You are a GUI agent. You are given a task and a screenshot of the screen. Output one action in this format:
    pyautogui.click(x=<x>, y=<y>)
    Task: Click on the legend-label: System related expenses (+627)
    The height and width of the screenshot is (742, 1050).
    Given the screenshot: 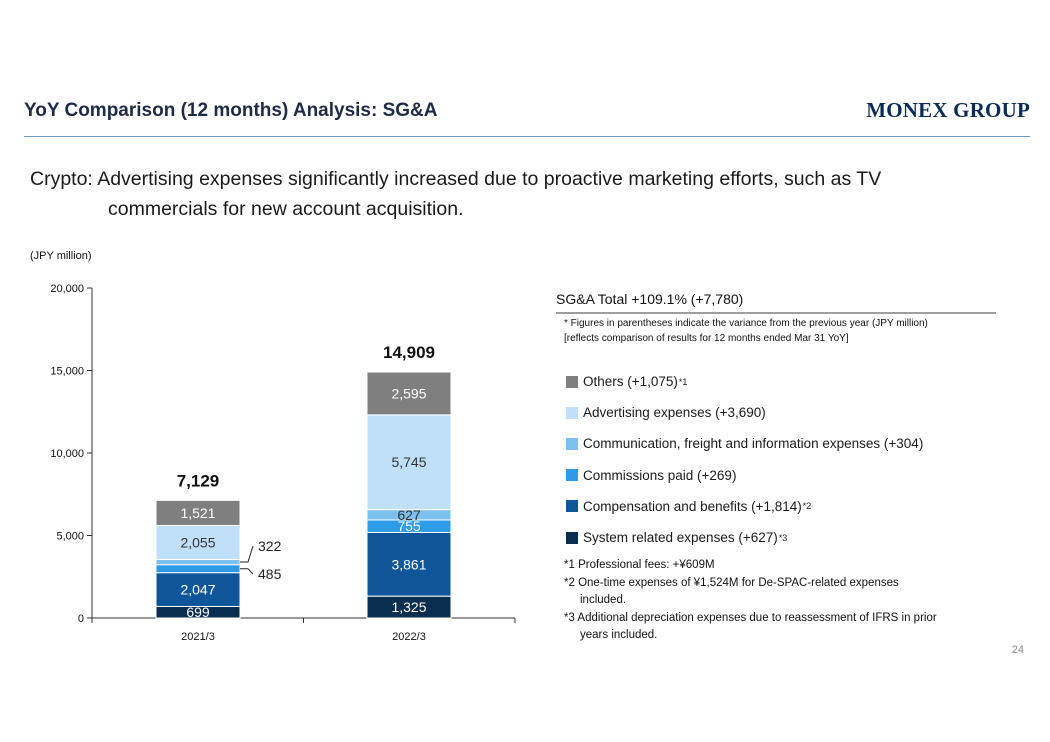 What is the action you would take?
    pyautogui.click(x=680, y=538)
    